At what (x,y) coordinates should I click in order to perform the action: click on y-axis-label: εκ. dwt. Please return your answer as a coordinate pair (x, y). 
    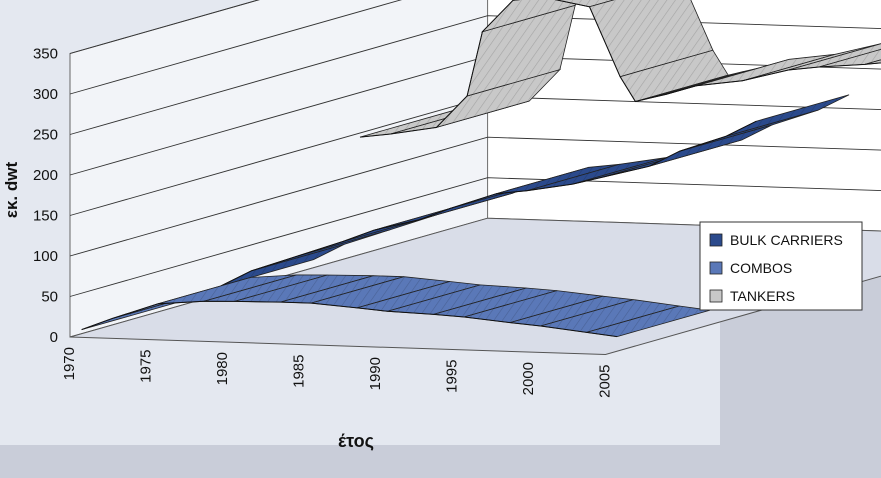
    Looking at the image, I should click on (11, 190).